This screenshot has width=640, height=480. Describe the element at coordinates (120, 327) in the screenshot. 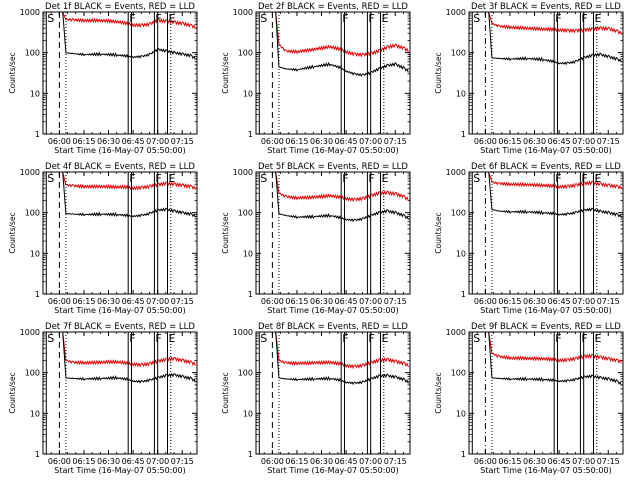

I see `chart-title: Det 7f BLACK = Events, RED = LLD` at that location.